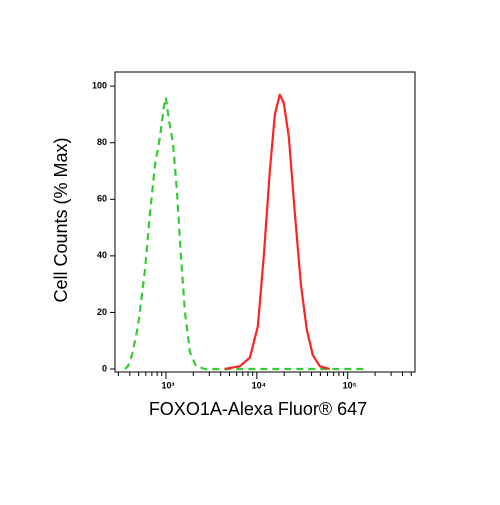 Image resolution: width=500 pixels, height=505 pixels. I want to click on y-tick-label: 40, so click(102, 255).